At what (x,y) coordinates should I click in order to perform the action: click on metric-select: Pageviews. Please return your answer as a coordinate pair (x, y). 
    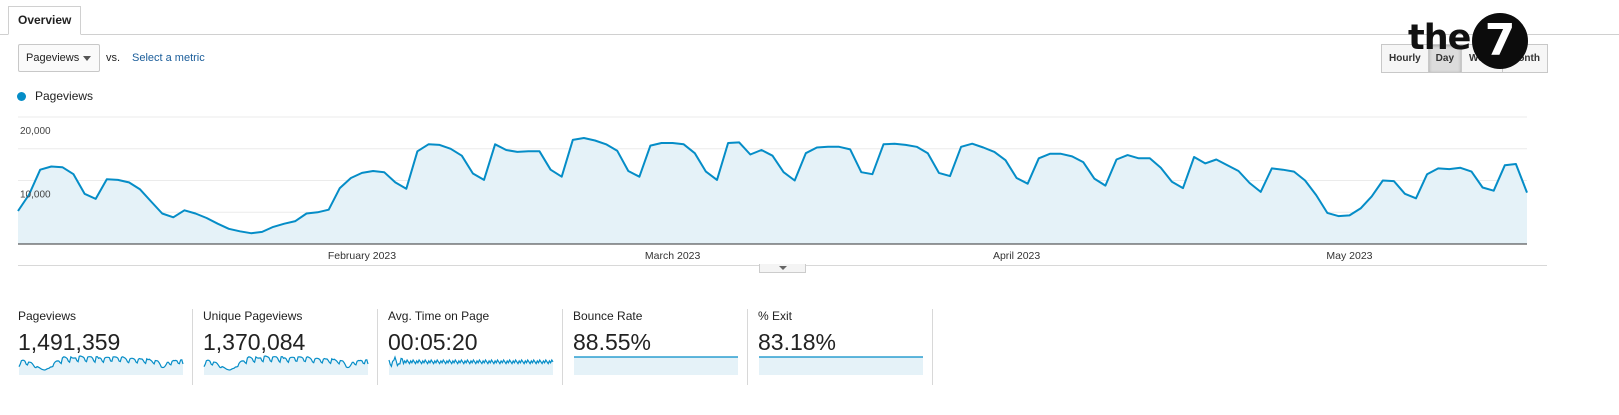
    Looking at the image, I should click on (59, 58).